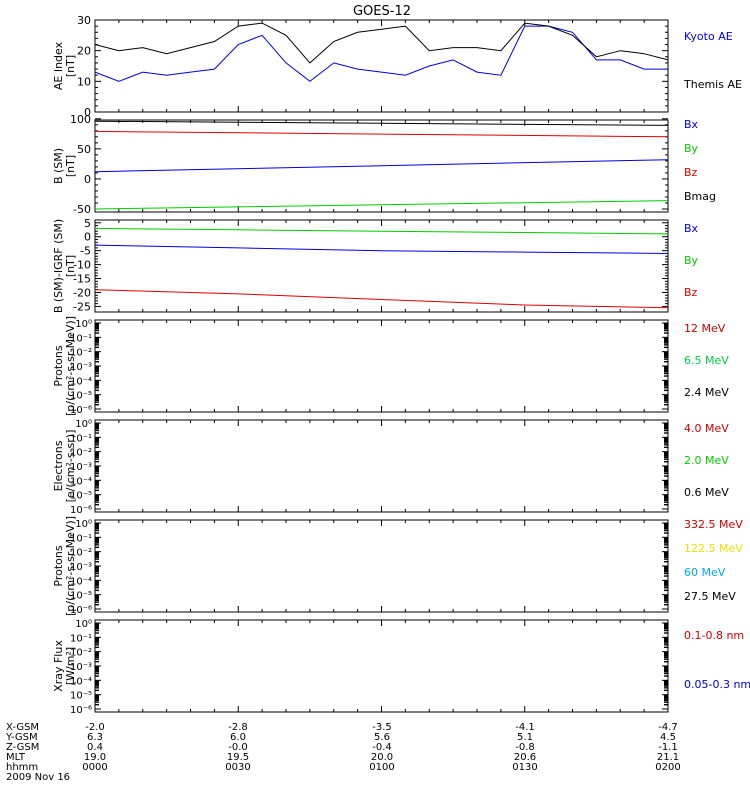  I want to click on footer-value: 0.4, so click(95, 747).